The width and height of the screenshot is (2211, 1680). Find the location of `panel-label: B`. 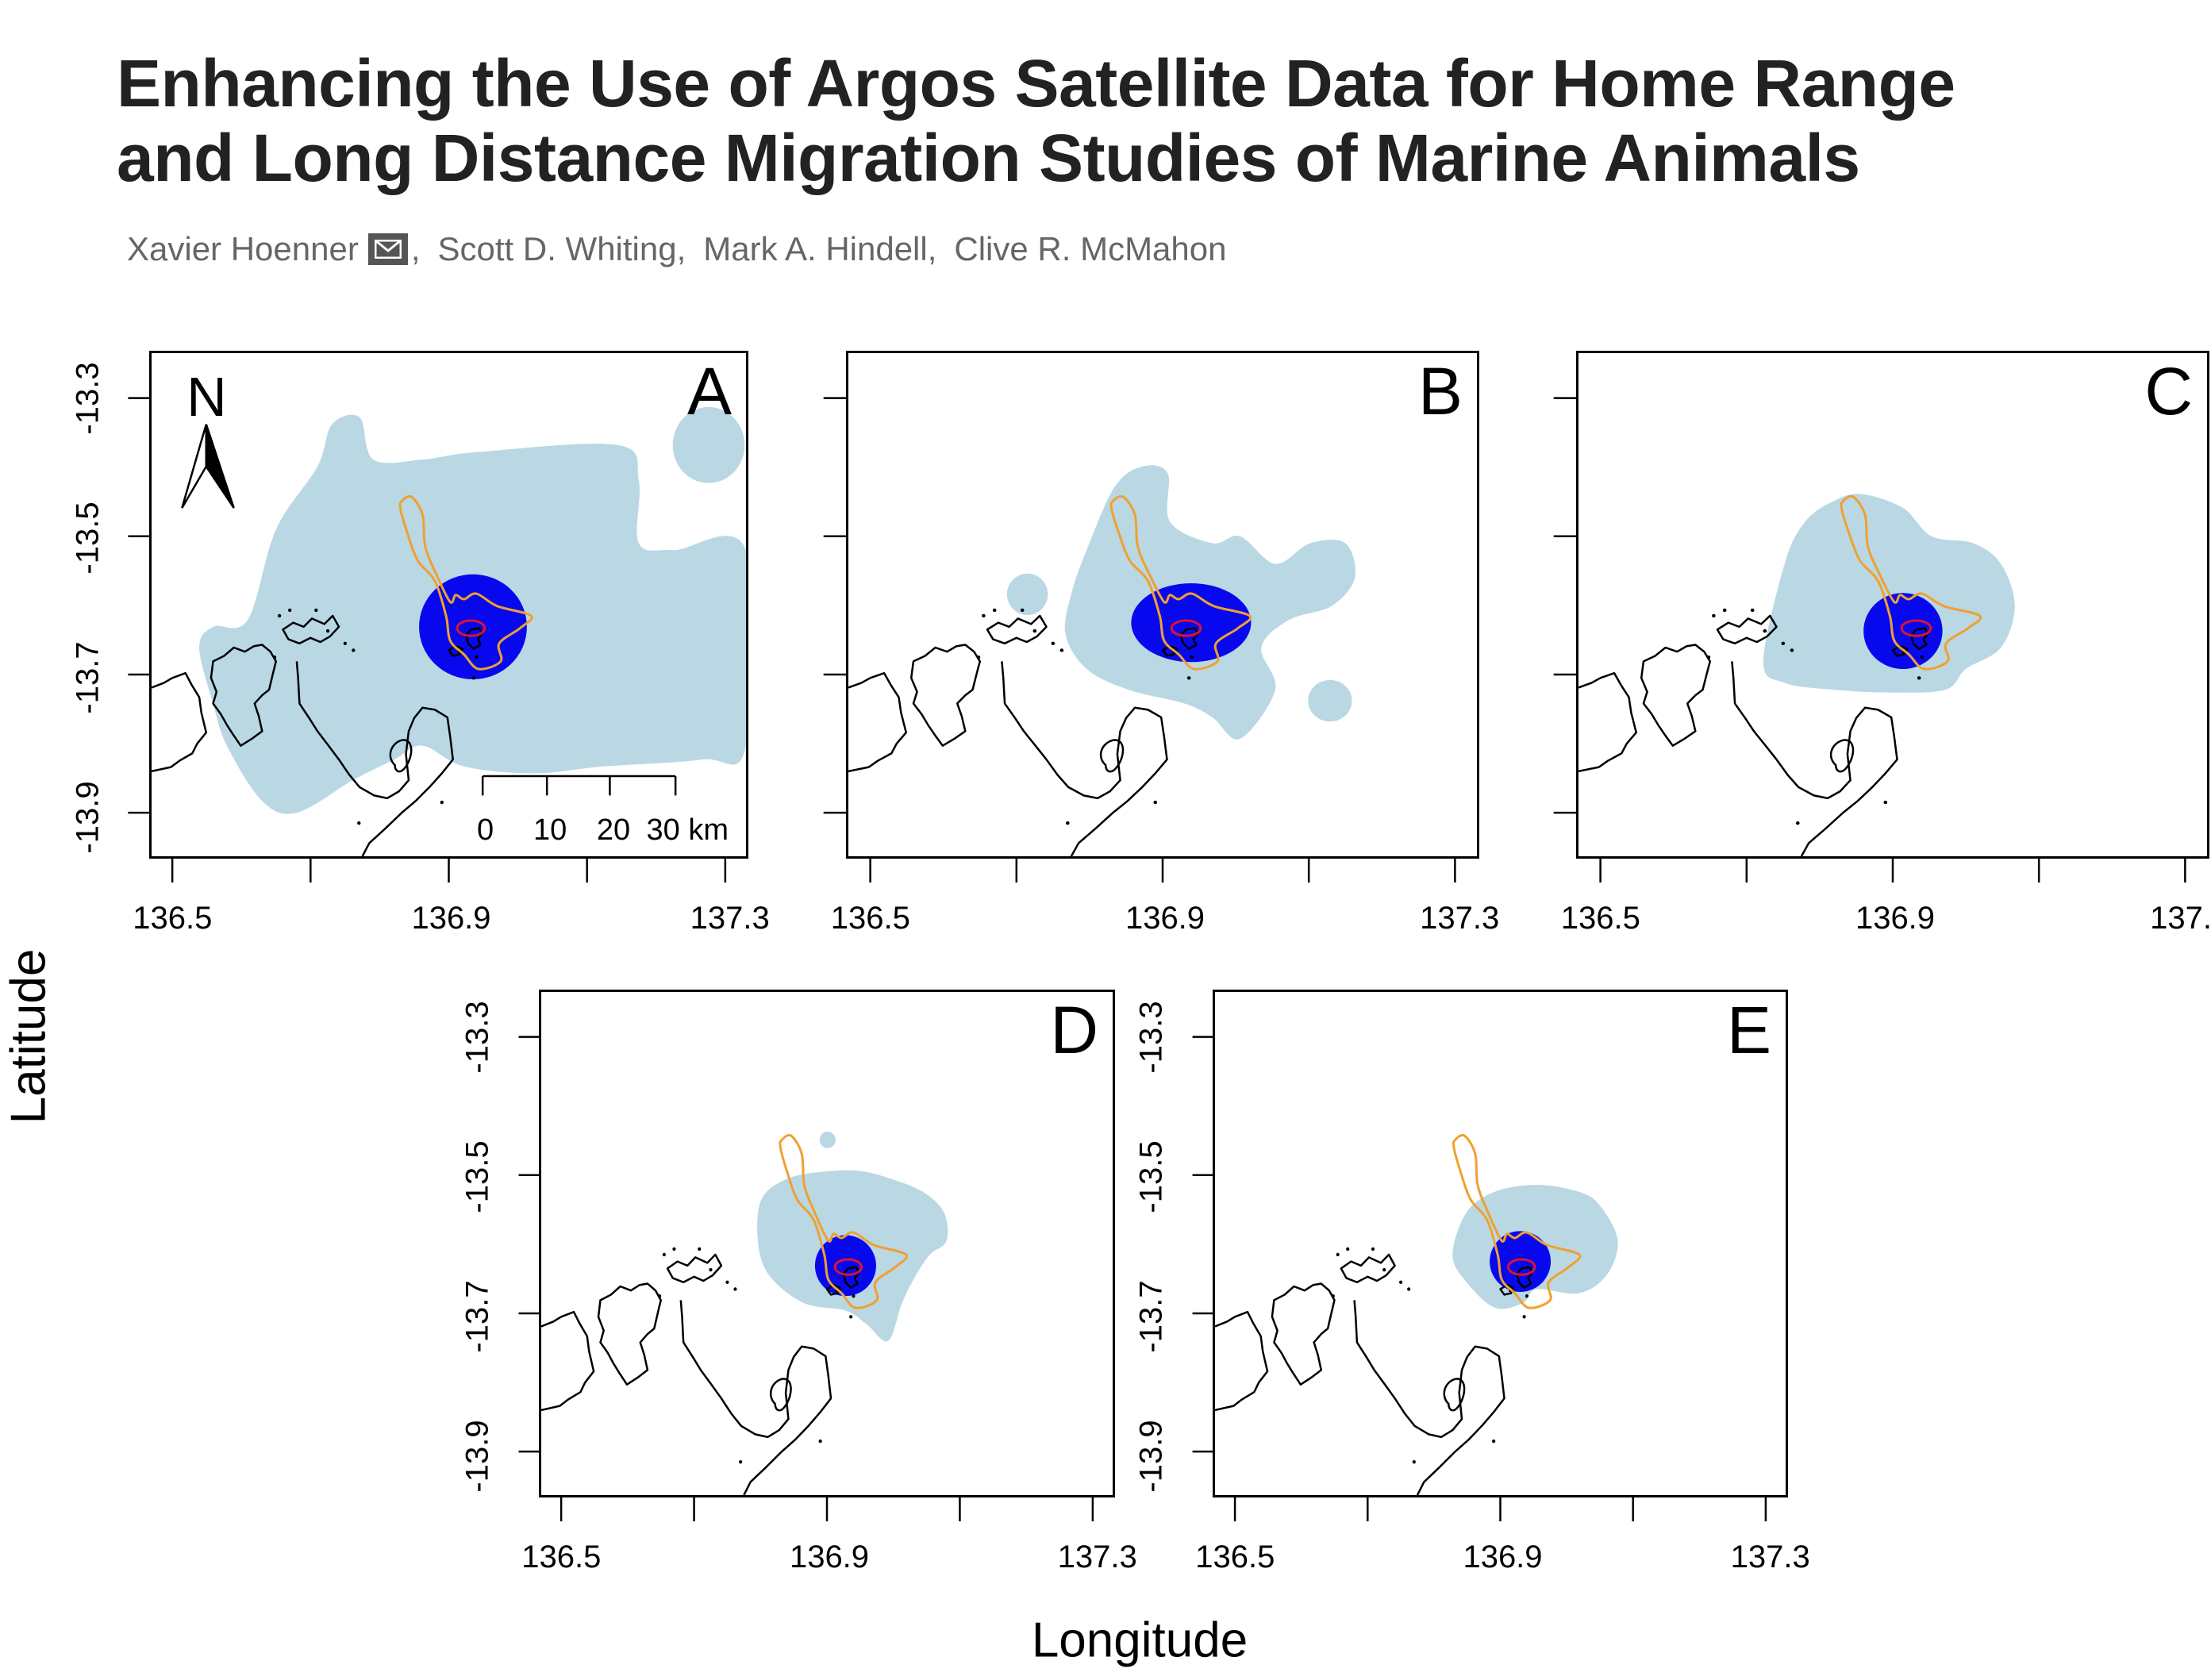

panel-label: B is located at coordinates (1440, 391).